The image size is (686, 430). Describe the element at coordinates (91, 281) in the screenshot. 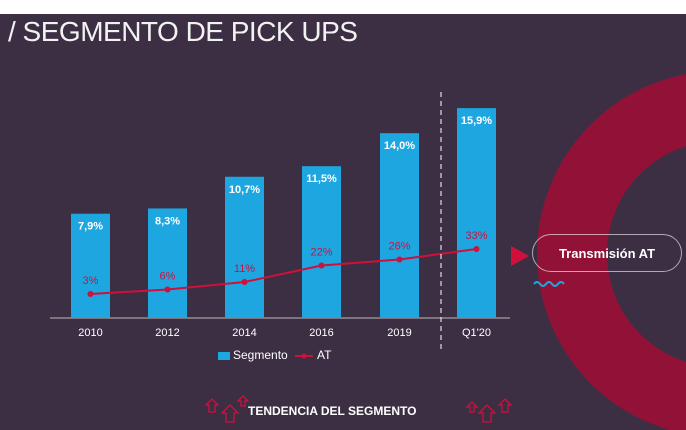

I see `at-label: 3%` at that location.